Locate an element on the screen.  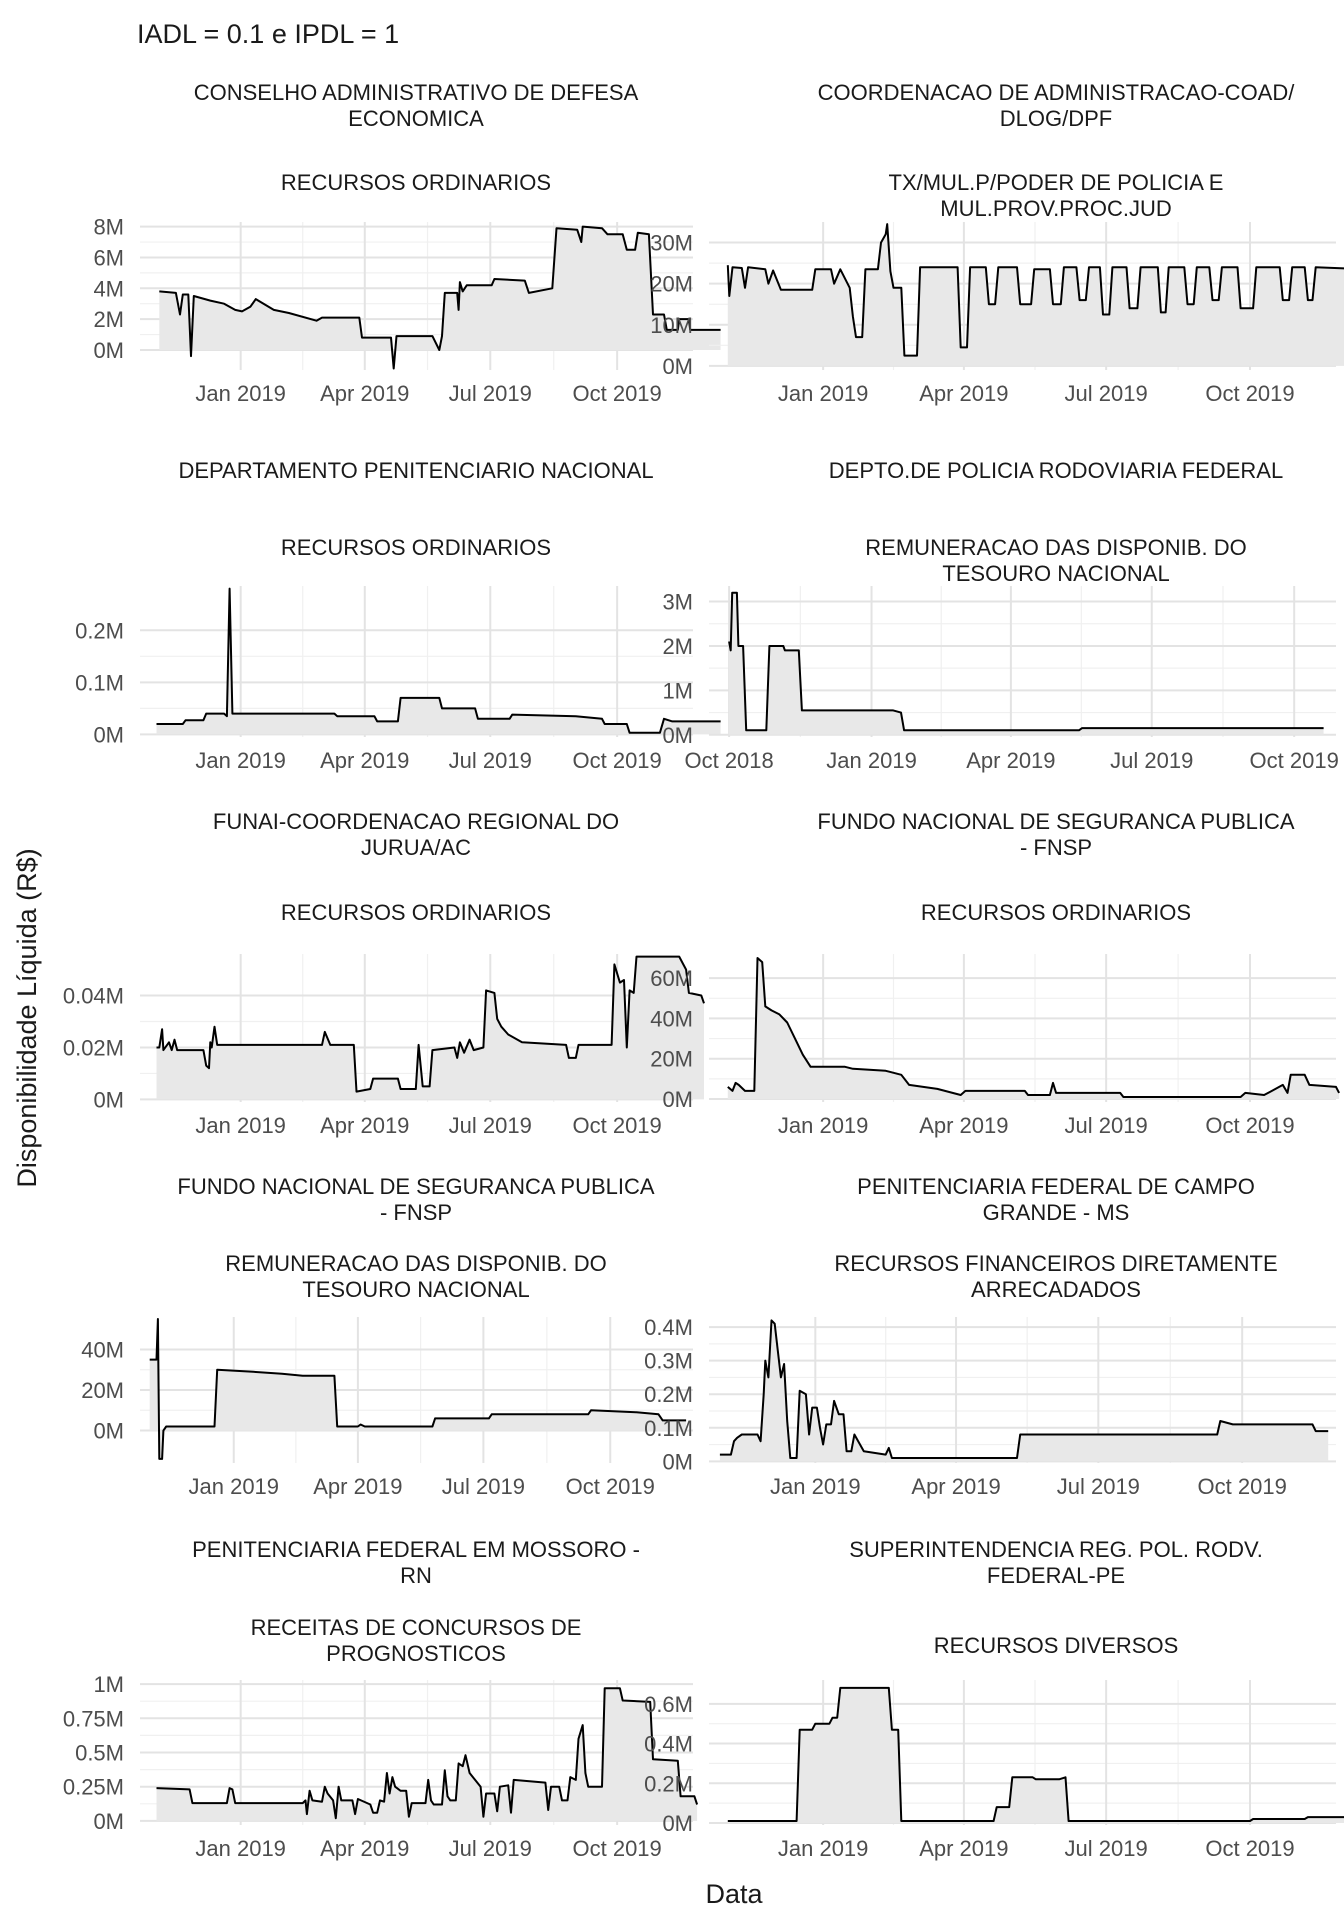
strip-label: PENITENCIARIA FEDERAL DE CAMPO is located at coordinates (1056, 1186).